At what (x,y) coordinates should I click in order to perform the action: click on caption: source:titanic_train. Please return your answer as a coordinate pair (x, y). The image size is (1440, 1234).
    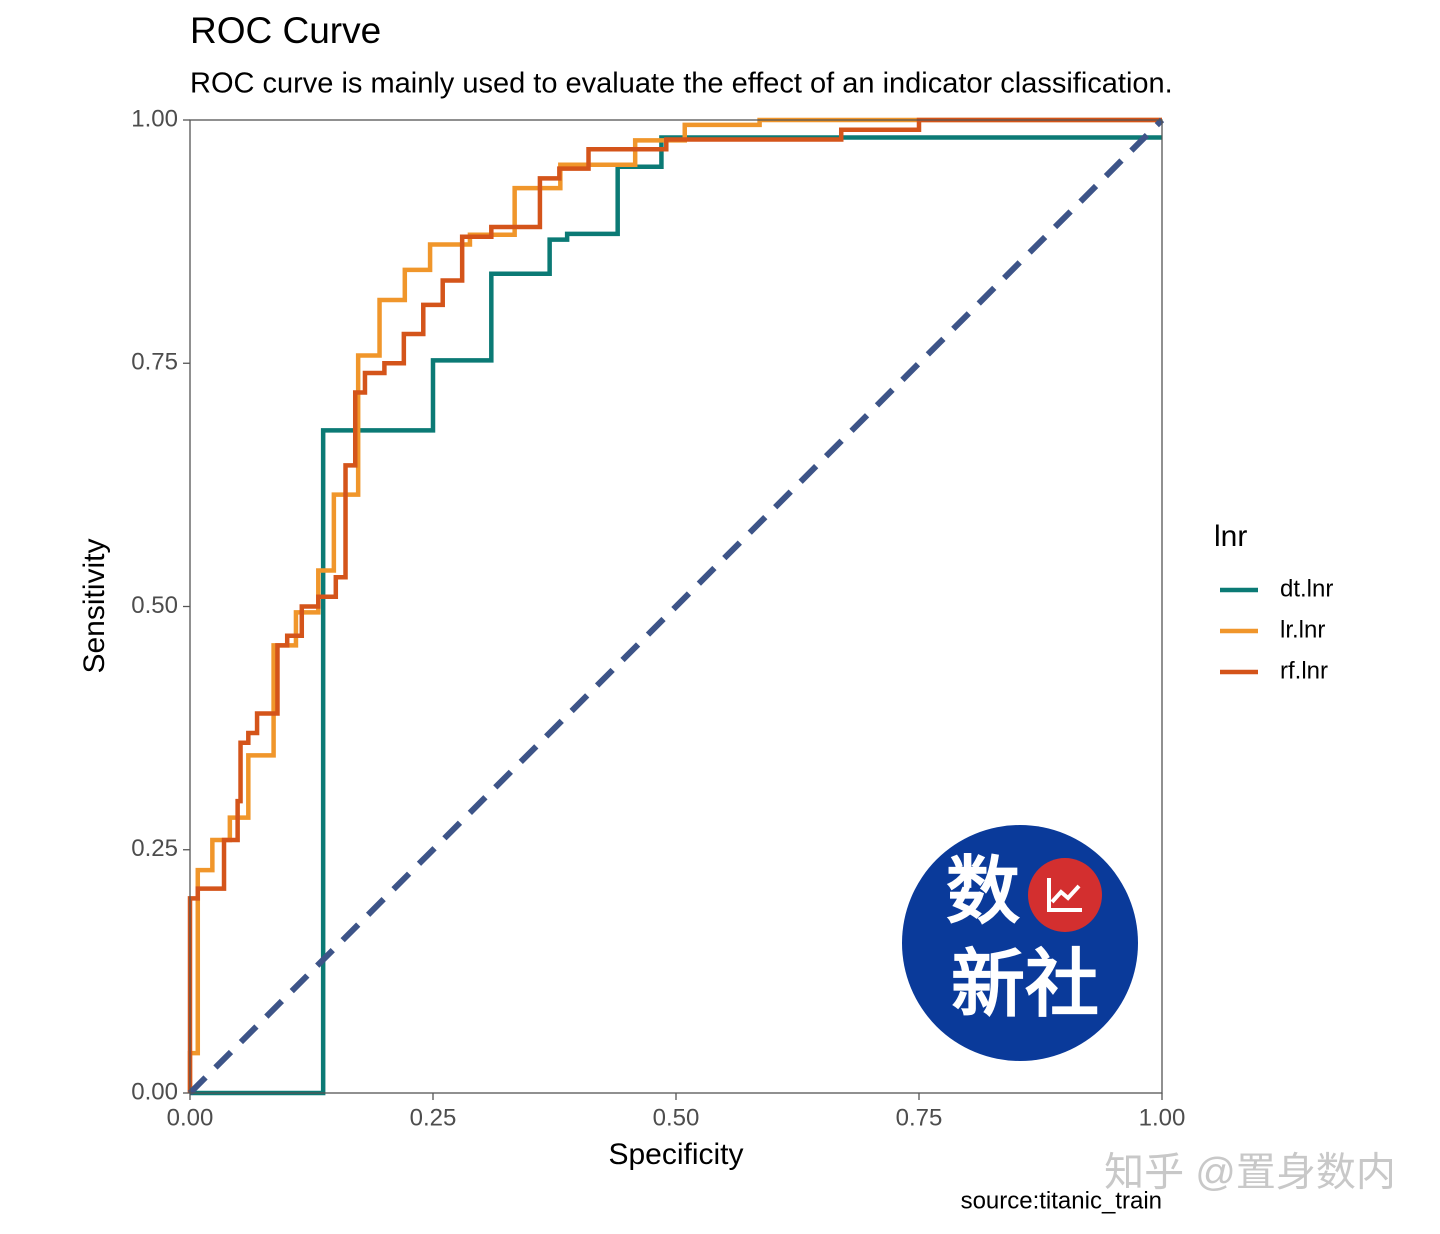
    Looking at the image, I should click on (1061, 1200).